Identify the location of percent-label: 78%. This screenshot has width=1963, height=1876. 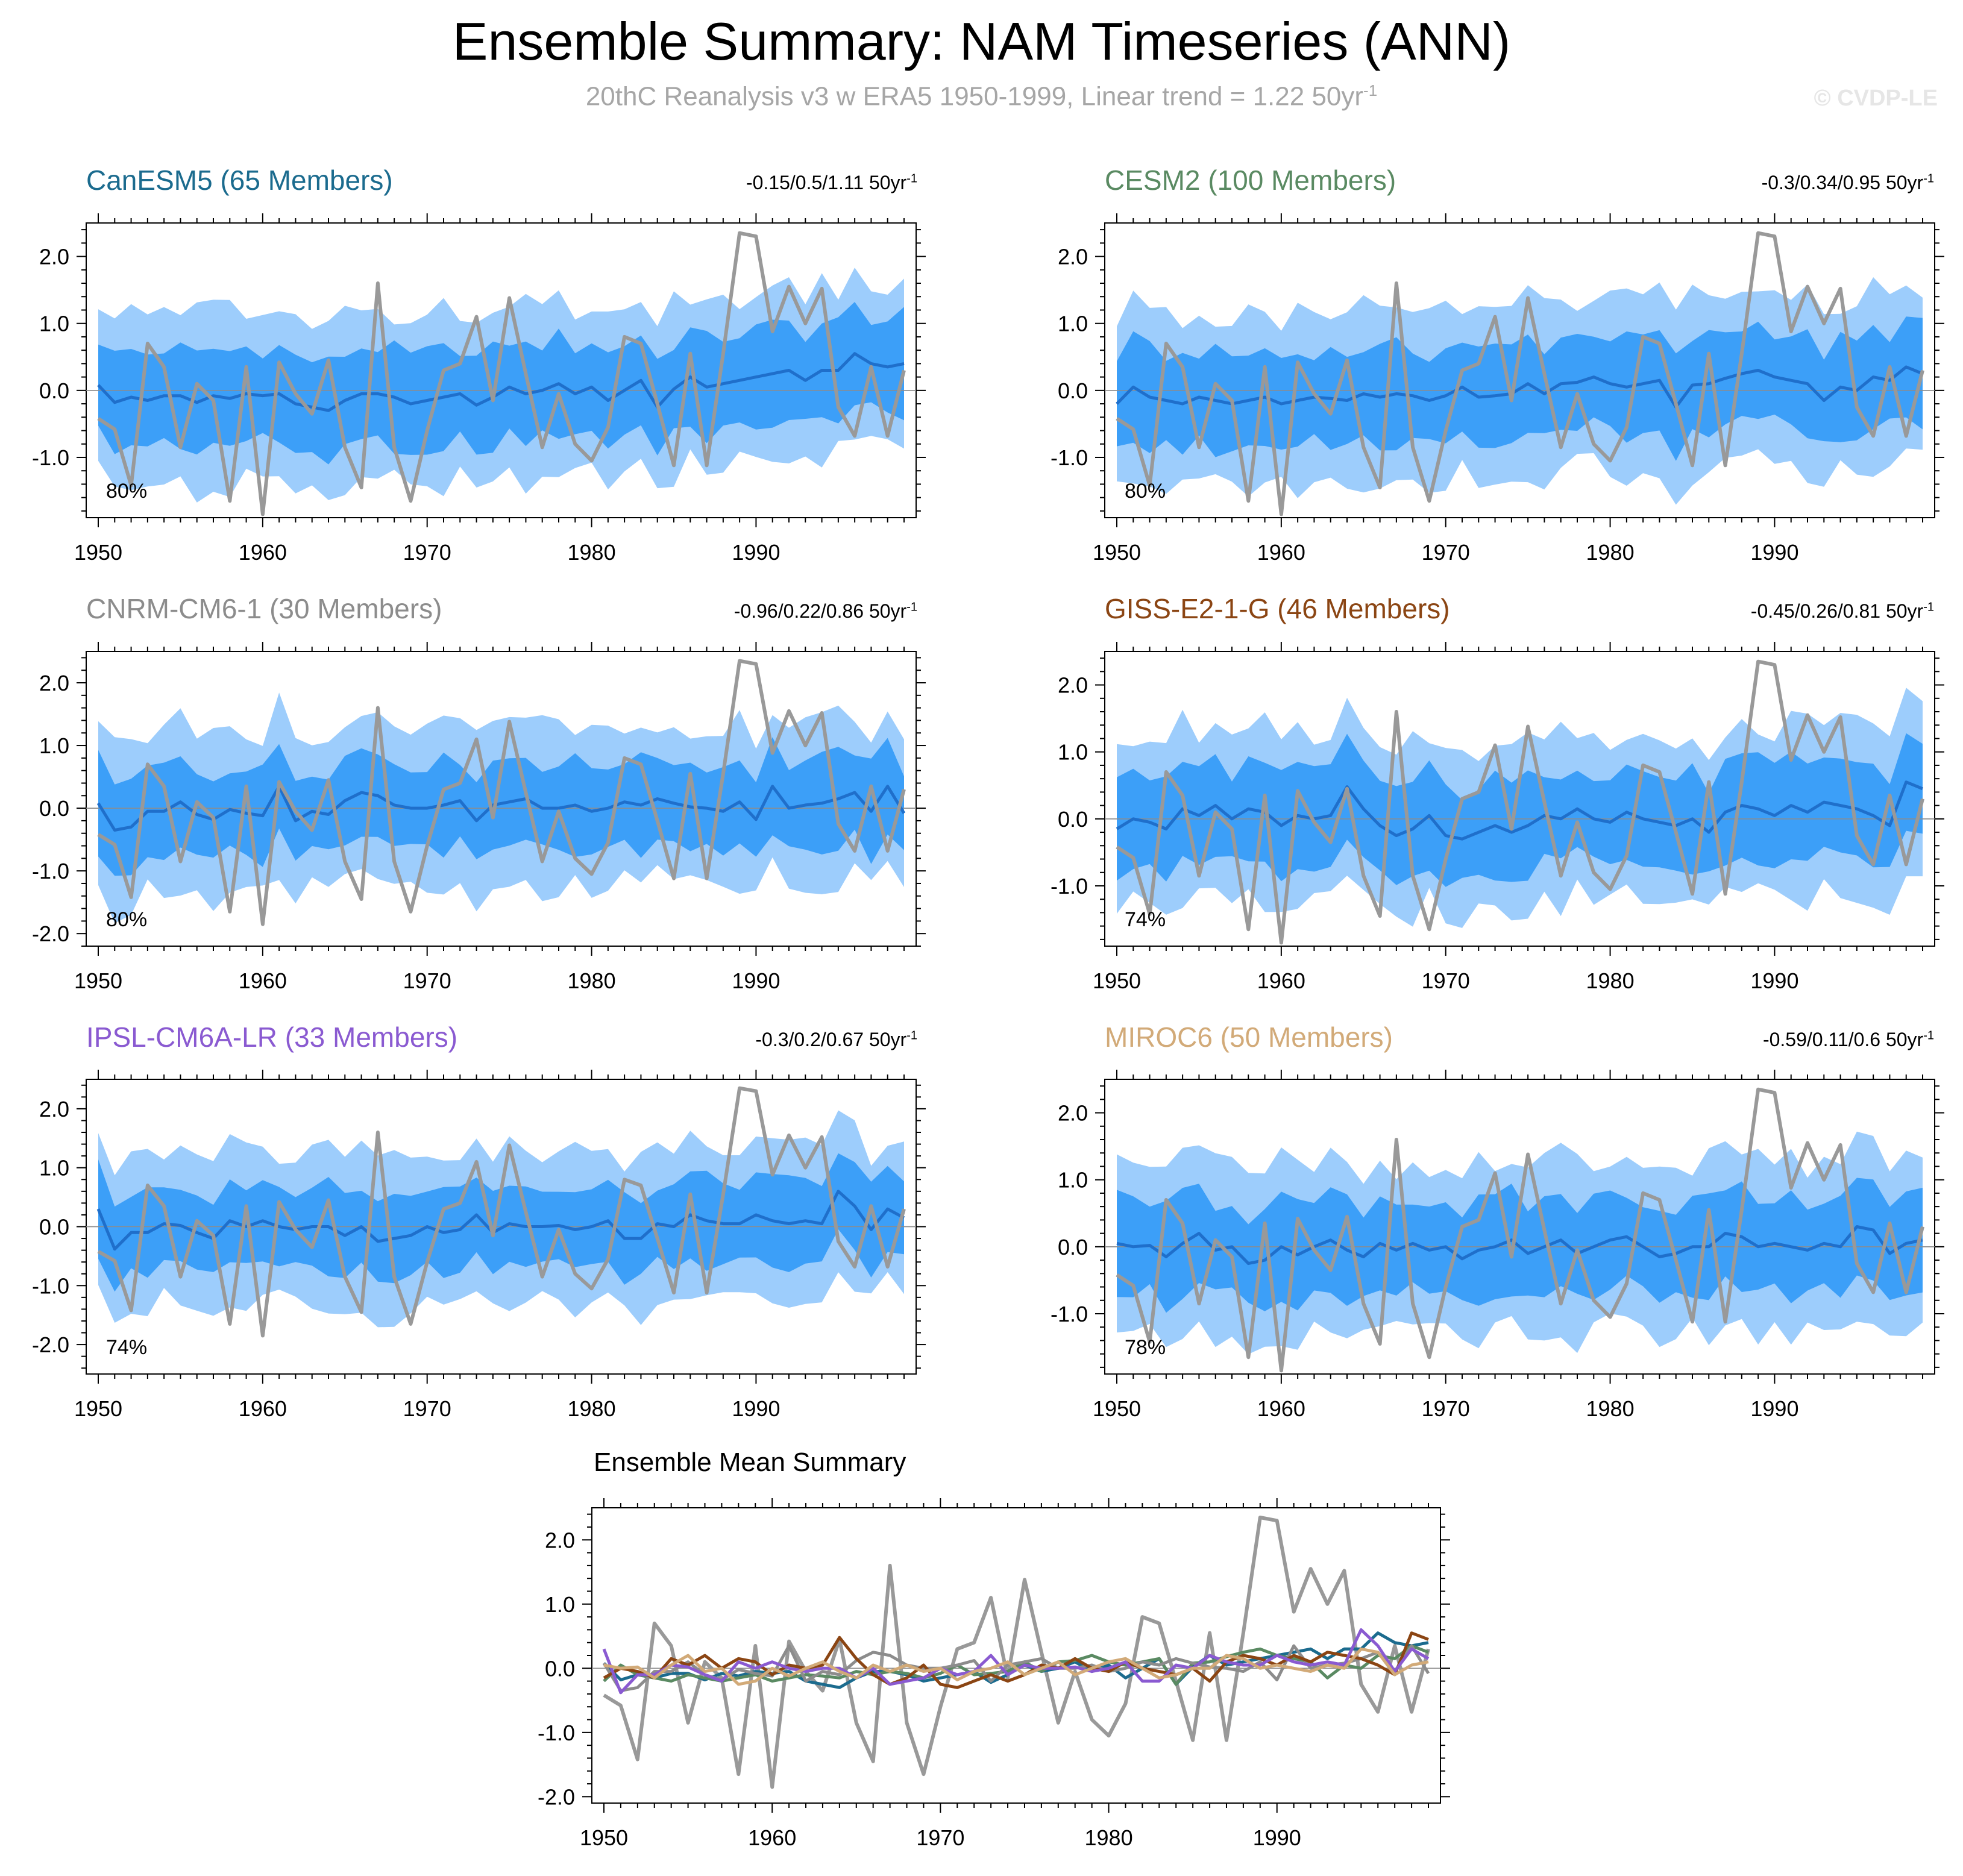
(1145, 1347).